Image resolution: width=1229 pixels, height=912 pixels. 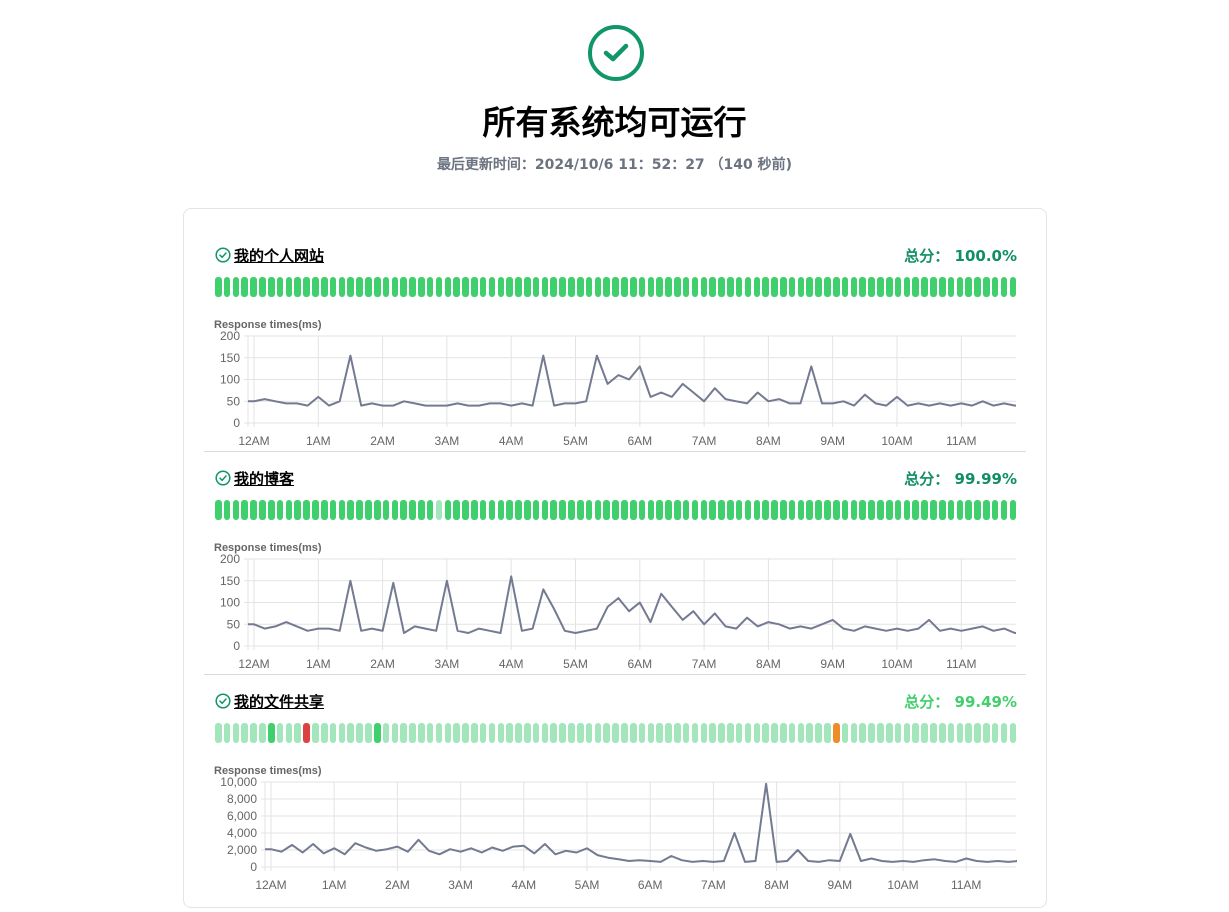 I want to click on heartbeat-down, so click(x=306, y=733).